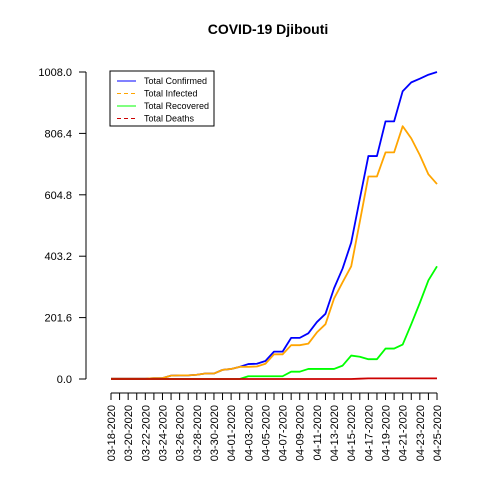 This screenshot has width=480, height=480. I want to click on y-tick-label: 0.0, so click(64, 380).